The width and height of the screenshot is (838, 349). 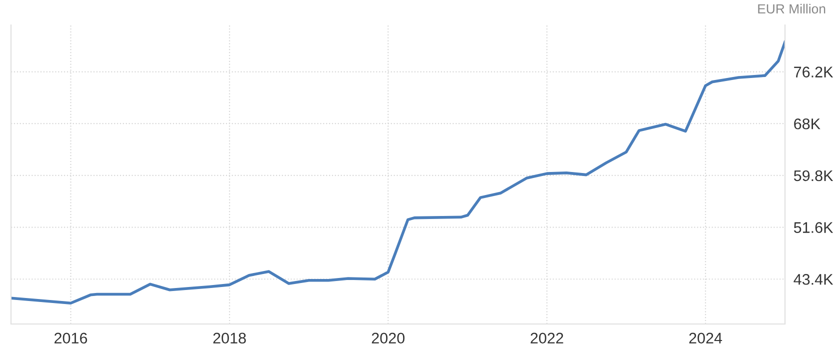 What do you see at coordinates (71, 338) in the screenshot?
I see `x-tick-label: 2016` at bounding box center [71, 338].